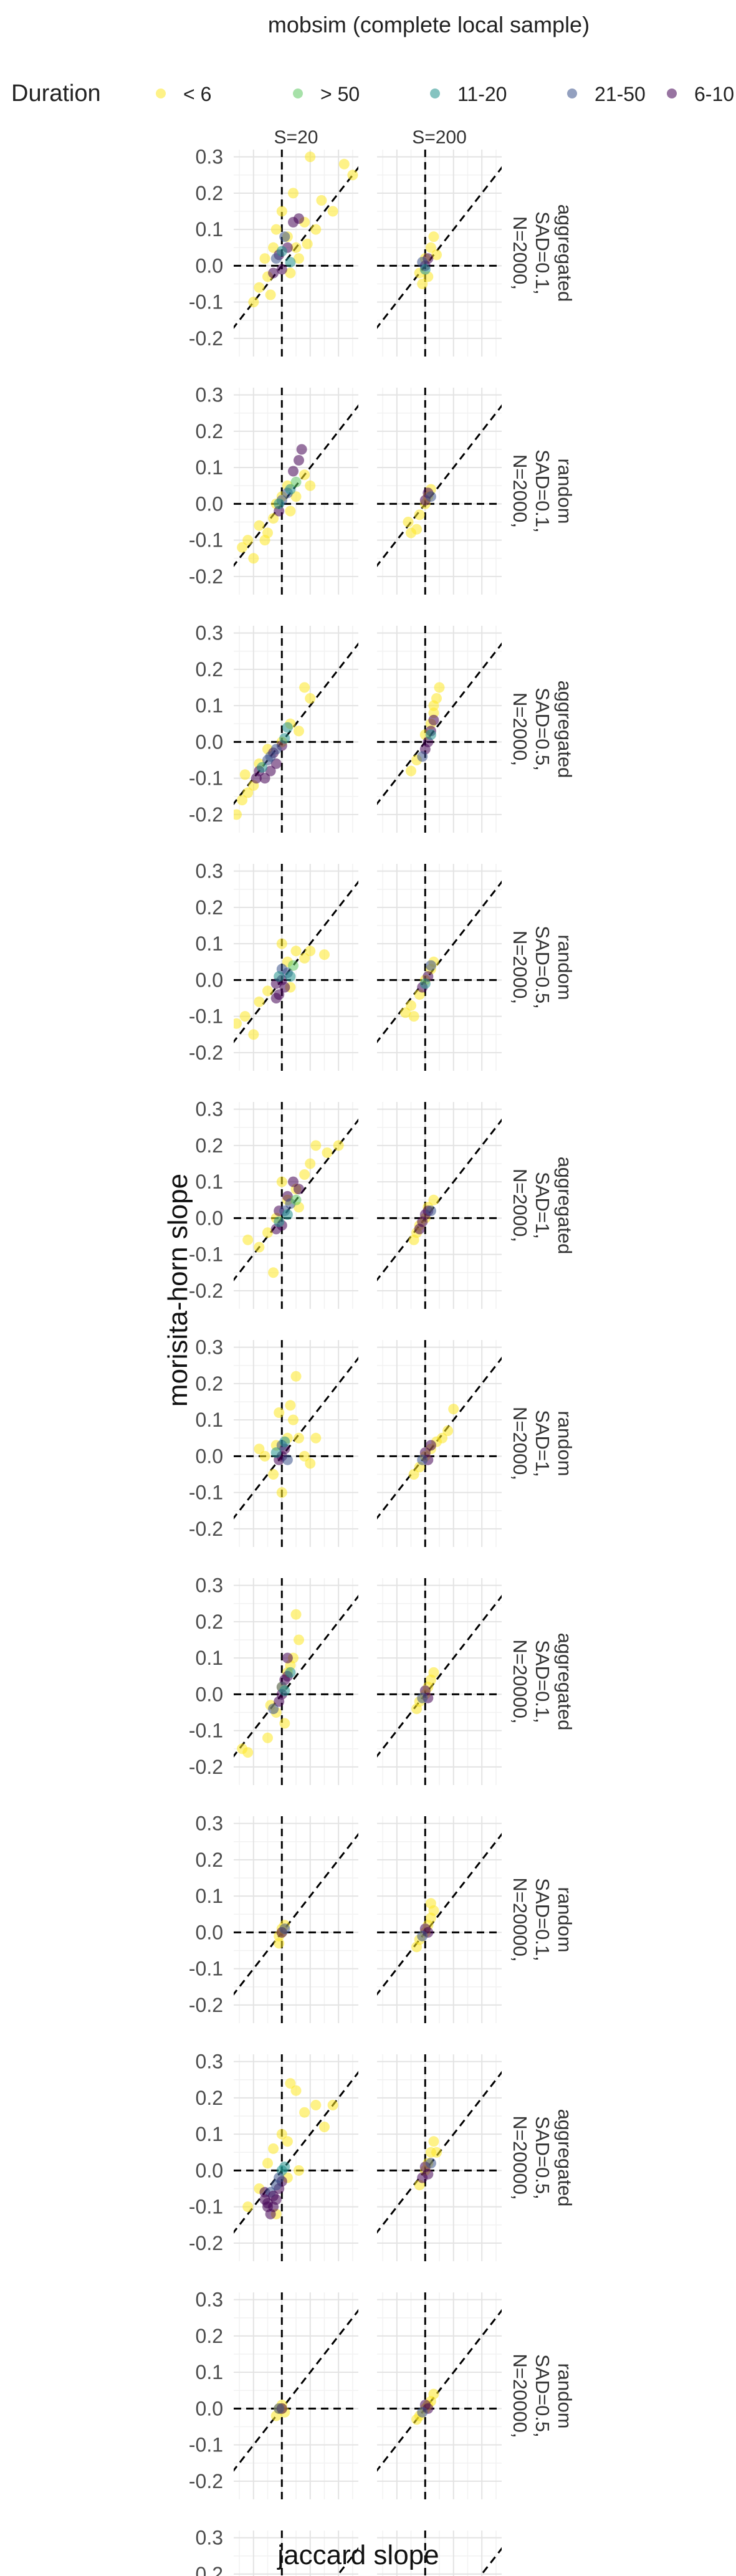  I want to click on chart-title: mobsim (complete local sample), so click(429, 24).